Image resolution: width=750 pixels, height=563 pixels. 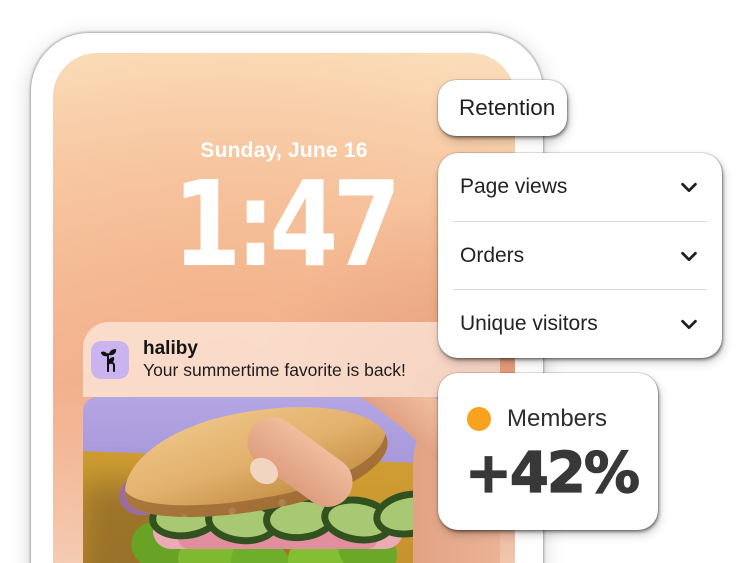 I want to click on metric-row-unique-visitors: Unique visitors, so click(x=580, y=324).